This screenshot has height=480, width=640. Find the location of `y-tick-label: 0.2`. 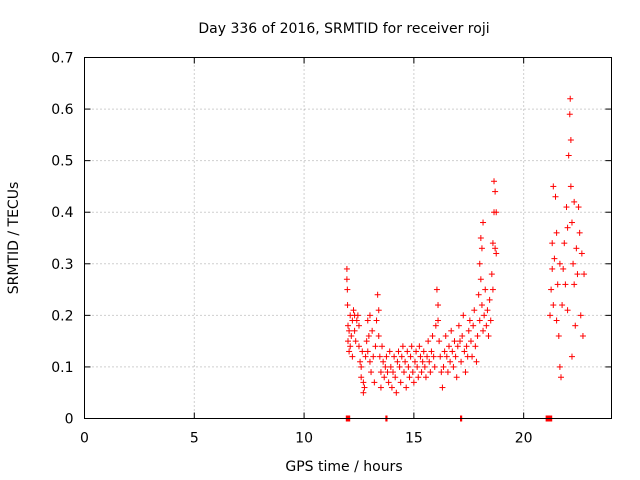

y-tick-label: 0.2 is located at coordinates (62, 316).